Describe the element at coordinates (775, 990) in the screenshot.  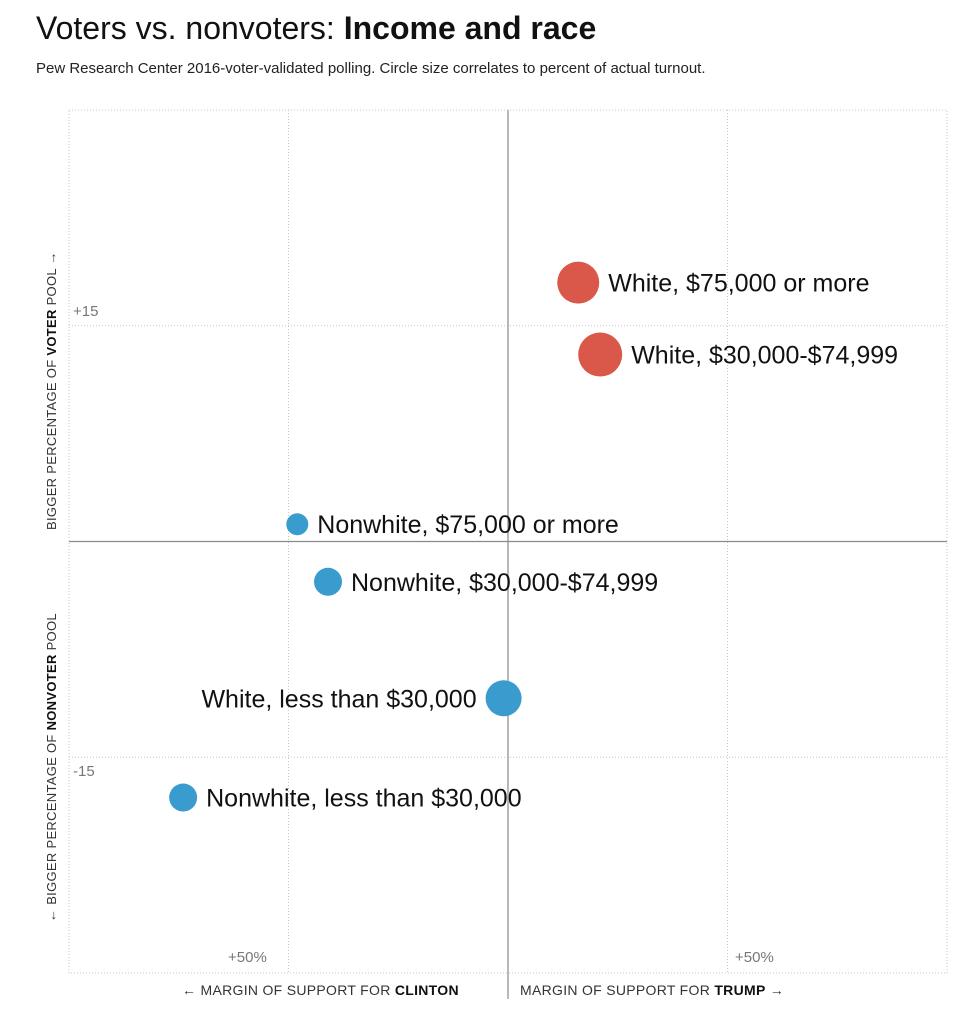
I see `x-right-suffix: →` at that location.